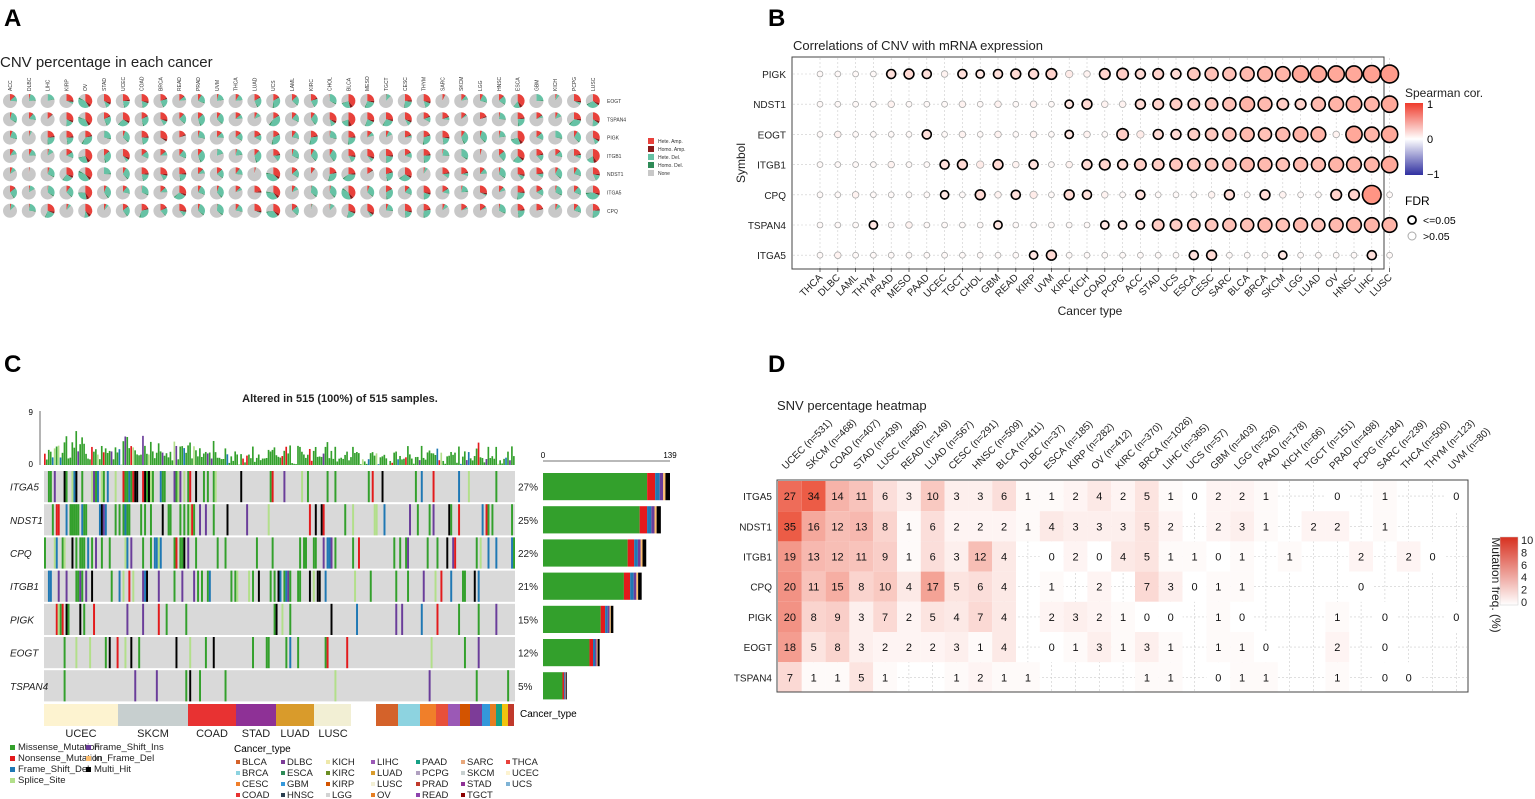 Image resolution: width=1535 pixels, height=799 pixels. What do you see at coordinates (274, 85) in the screenshot?
I see `pie-col-label: UCS` at bounding box center [274, 85].